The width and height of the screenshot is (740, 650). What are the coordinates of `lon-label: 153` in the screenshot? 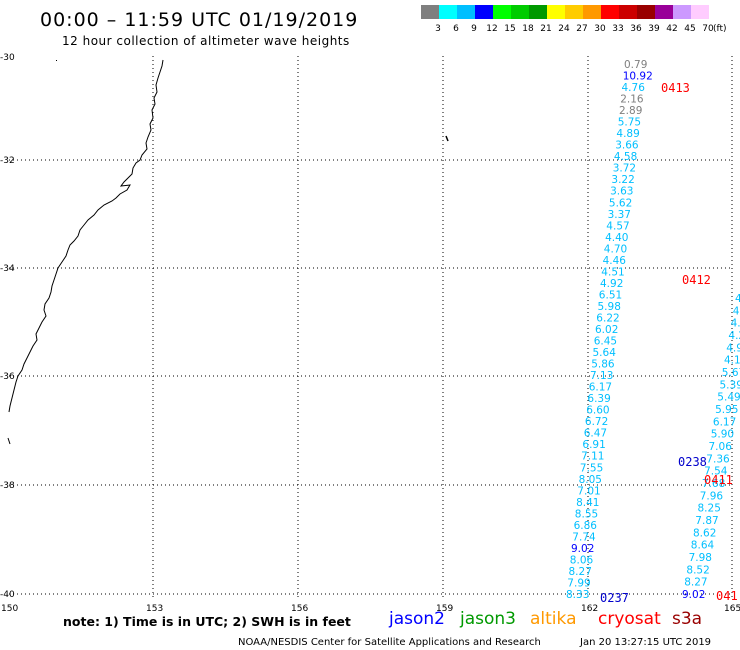 It's located at (154, 609).